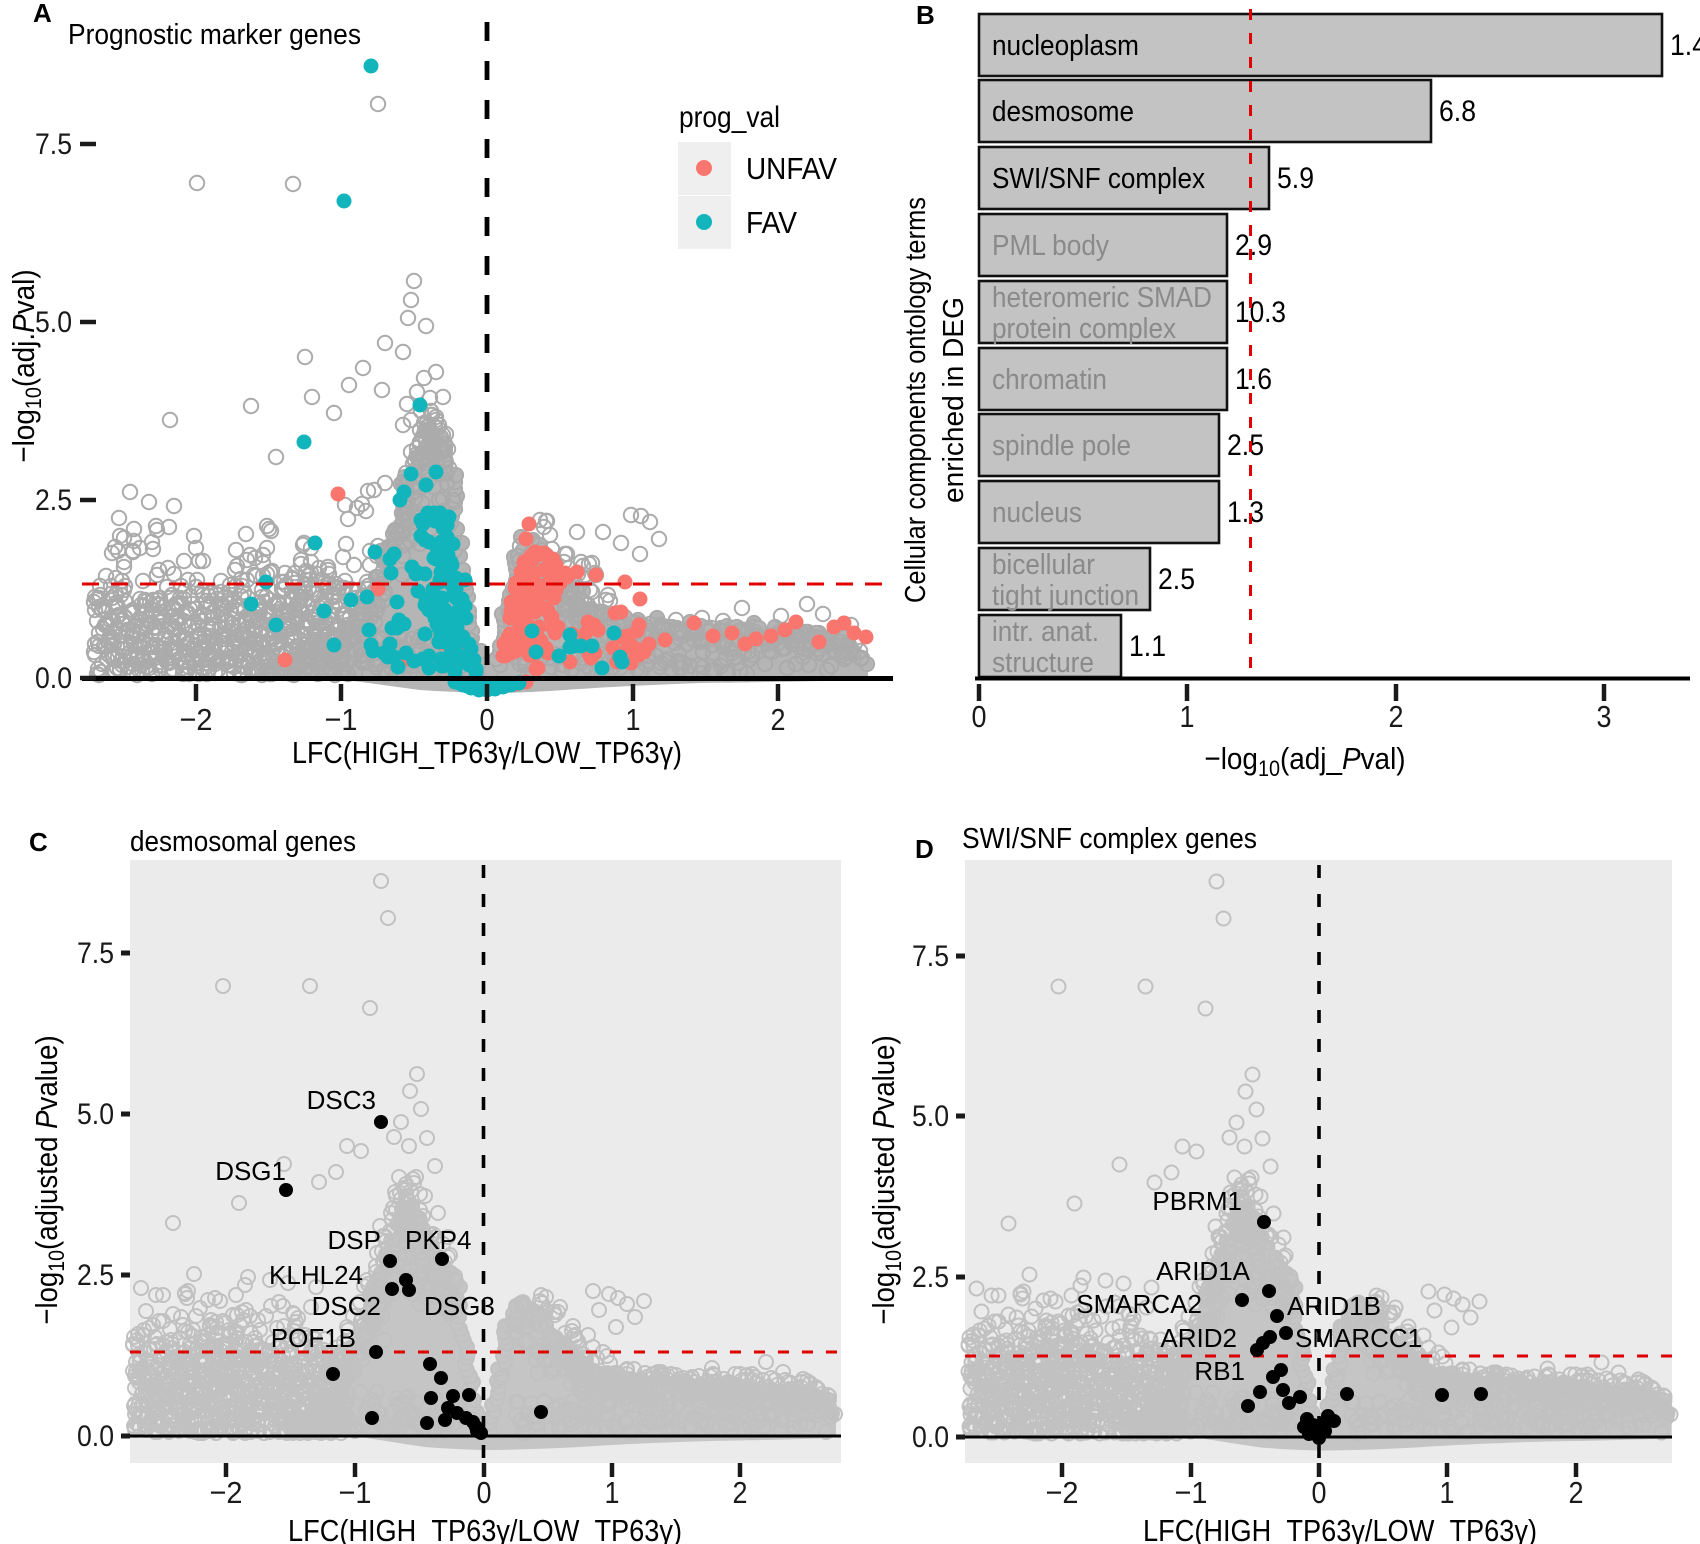 The image size is (1700, 1544). What do you see at coordinates (1203, 1271) in the screenshot?
I see `svg-text: ARID1A` at bounding box center [1203, 1271].